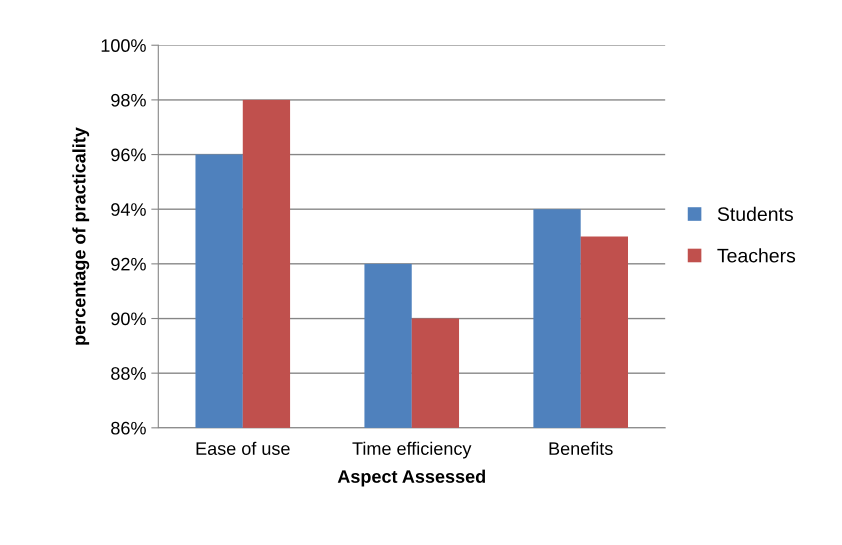 Image resolution: width=842 pixels, height=545 pixels. Describe the element at coordinates (128, 209) in the screenshot. I see `y-tick-label: 94%` at that location.